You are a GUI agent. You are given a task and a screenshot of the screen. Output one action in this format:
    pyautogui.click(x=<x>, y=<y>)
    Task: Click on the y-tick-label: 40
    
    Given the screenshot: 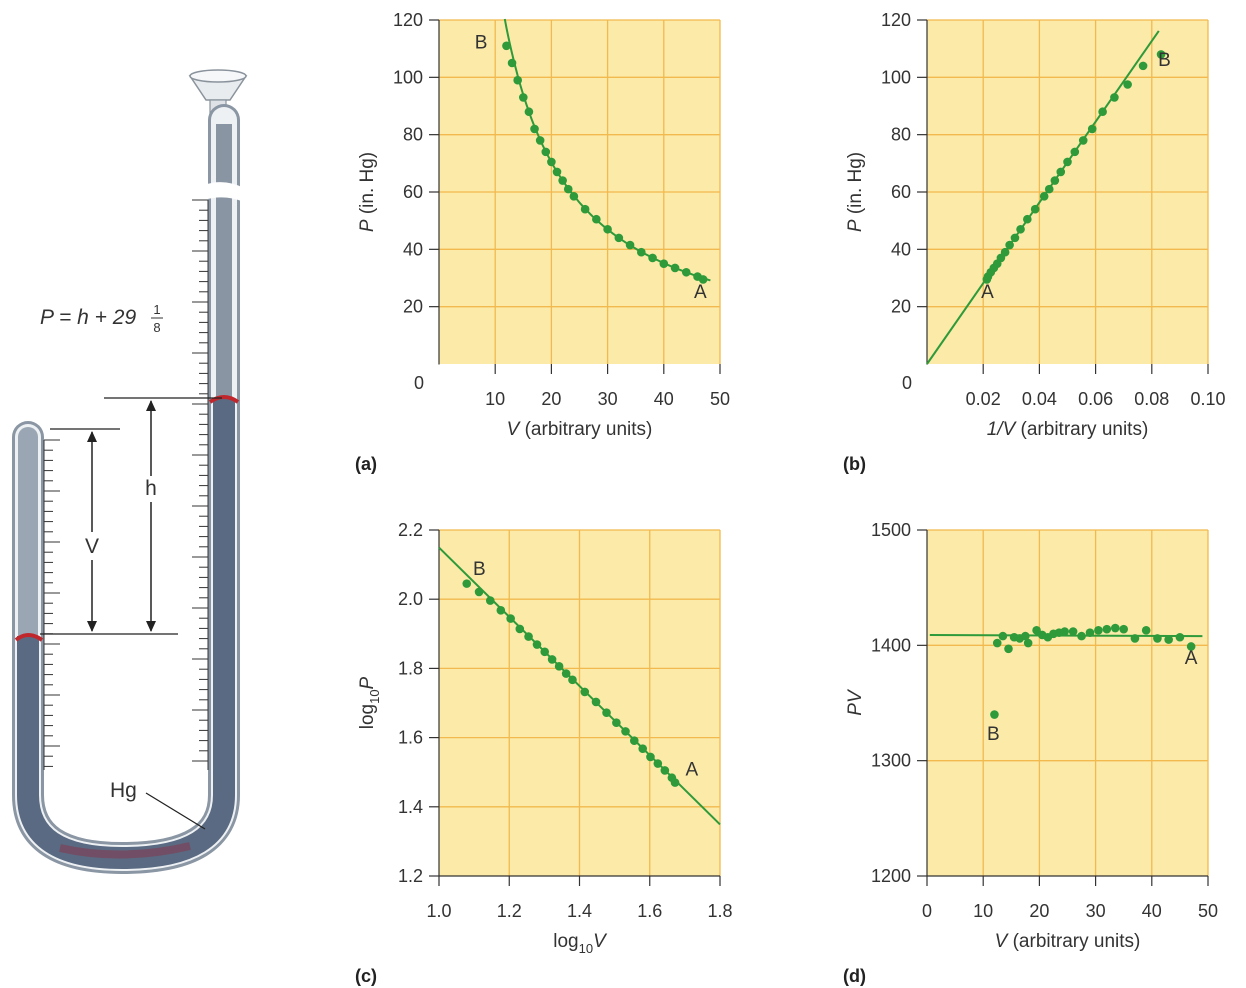 What is the action you would take?
    pyautogui.click(x=413, y=249)
    